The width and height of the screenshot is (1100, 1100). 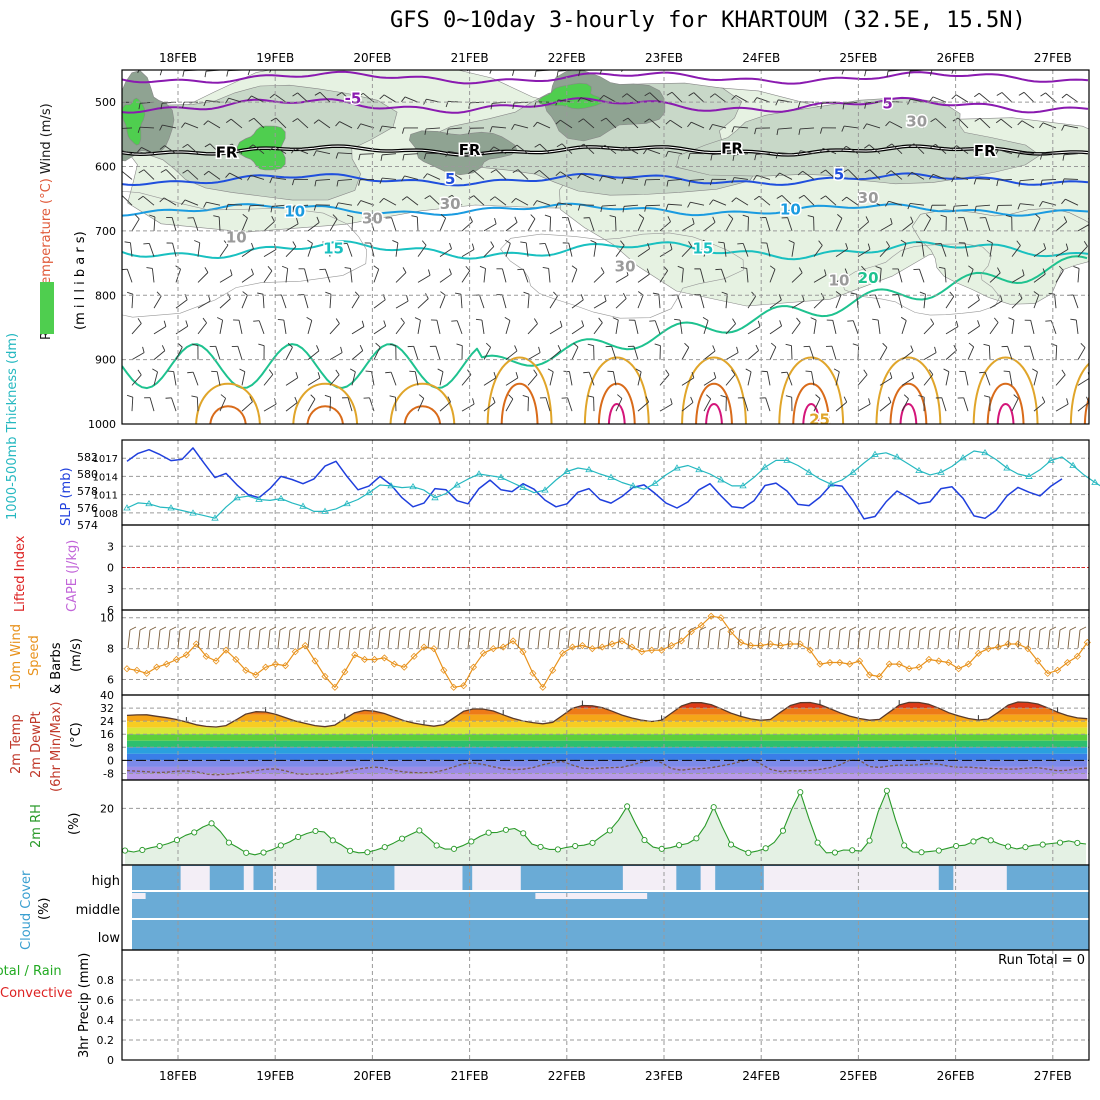 I want to click on top-date-label: 24FEB, so click(x=761, y=58).